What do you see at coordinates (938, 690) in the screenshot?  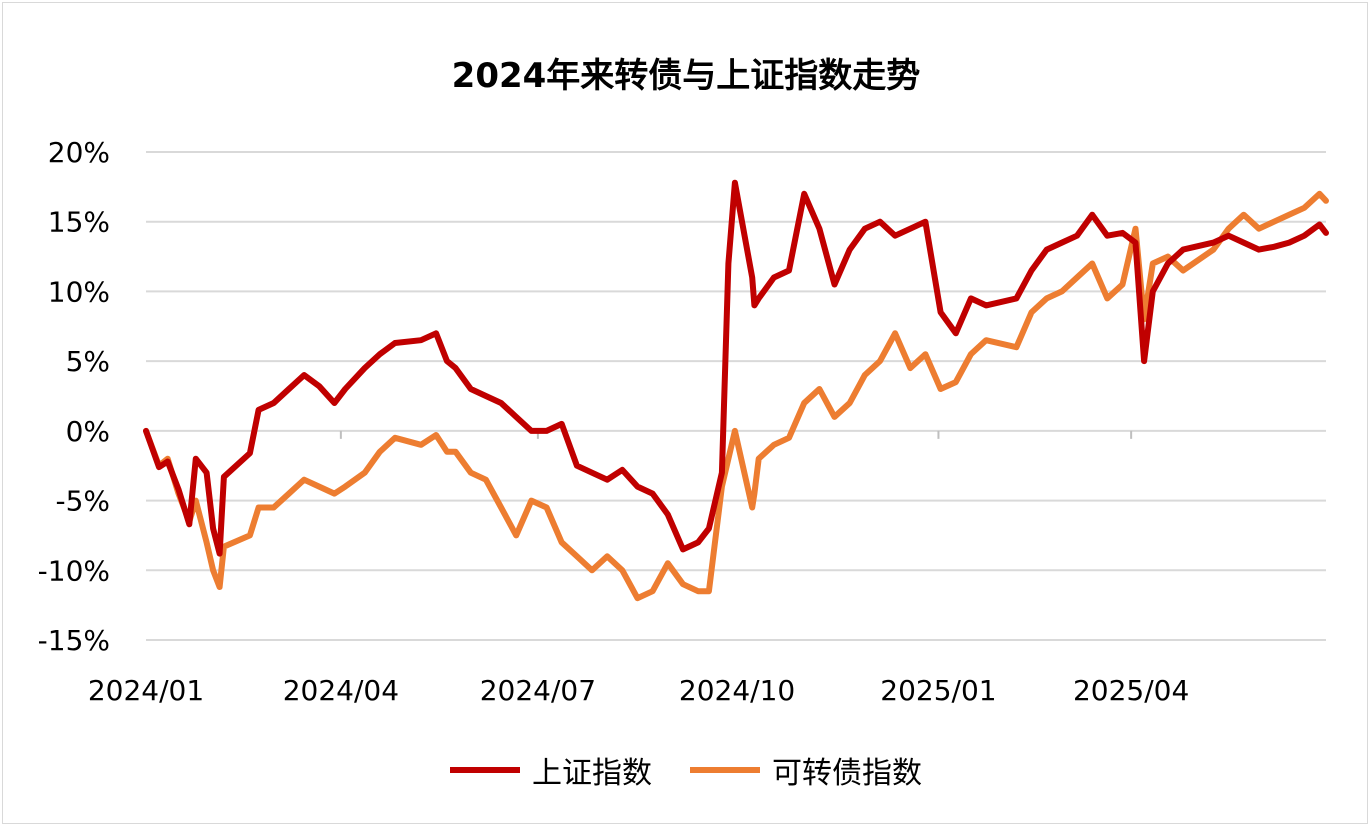 I see `x-tick-label: 2025/01` at bounding box center [938, 690].